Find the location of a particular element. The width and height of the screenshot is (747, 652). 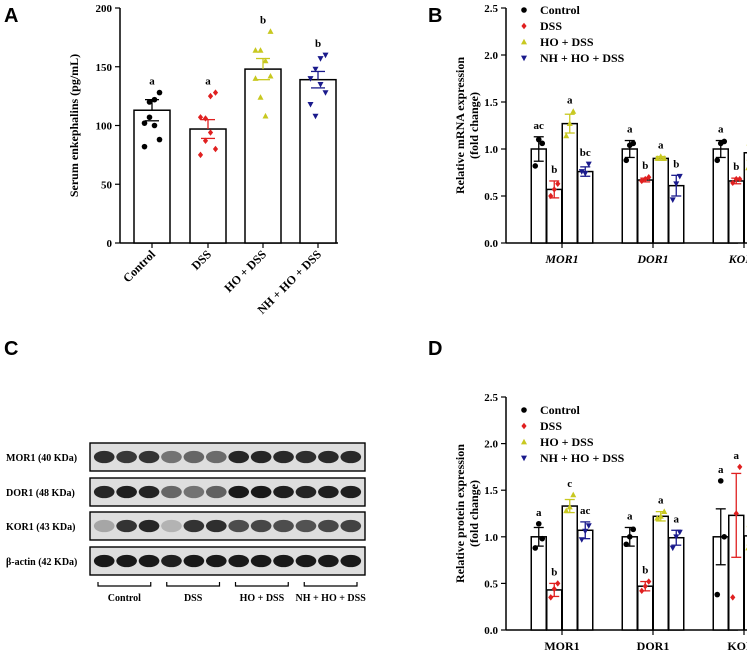

x-category-label: KOR1 is located at coordinates (737, 645).